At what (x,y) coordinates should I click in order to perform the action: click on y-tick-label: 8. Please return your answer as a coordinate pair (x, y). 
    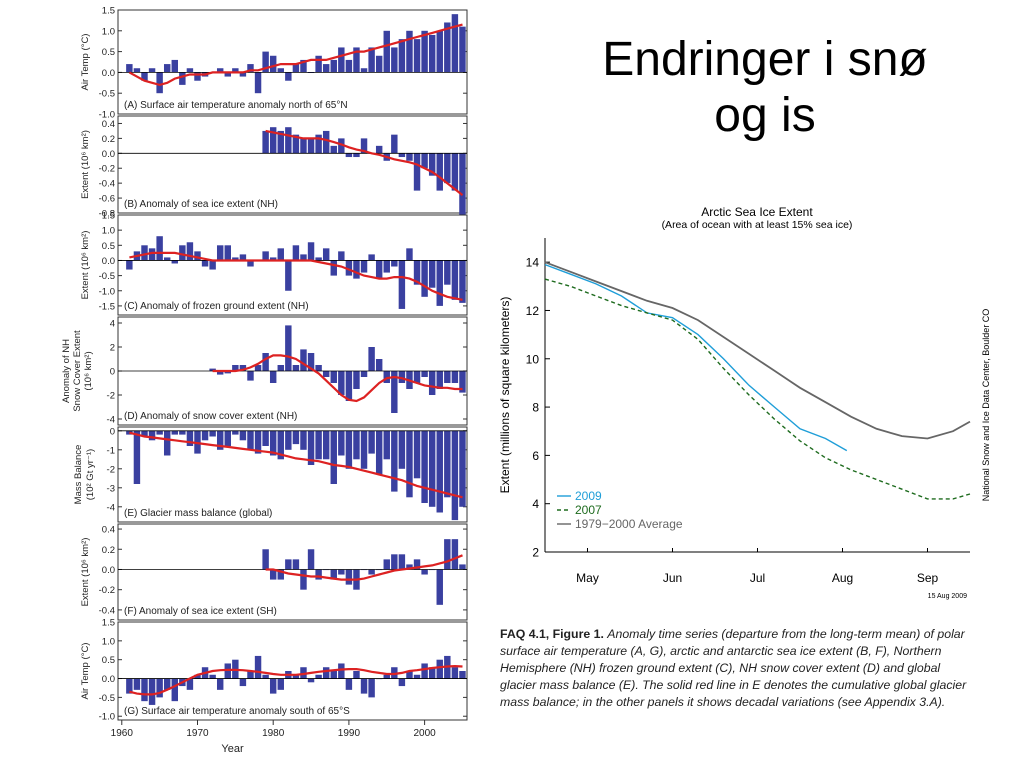
    Looking at the image, I should click on (535, 408).